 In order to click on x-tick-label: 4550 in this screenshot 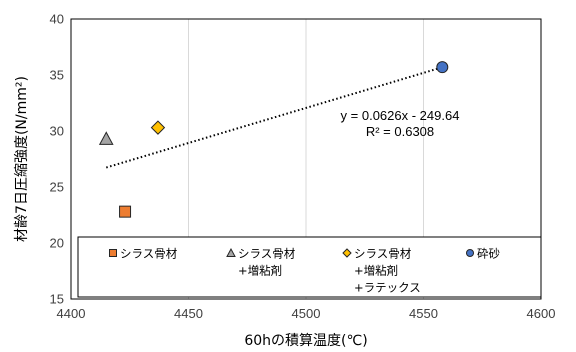, I will do `click(423, 313)`.